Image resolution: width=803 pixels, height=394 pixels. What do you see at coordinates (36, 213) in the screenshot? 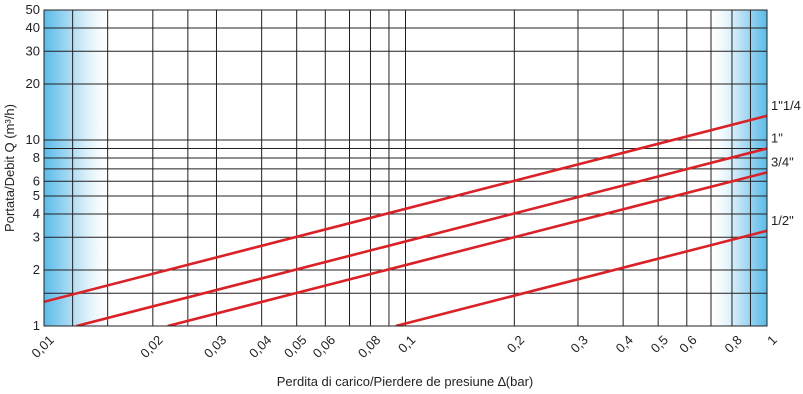
I see `y-tick-label: 4` at bounding box center [36, 213].